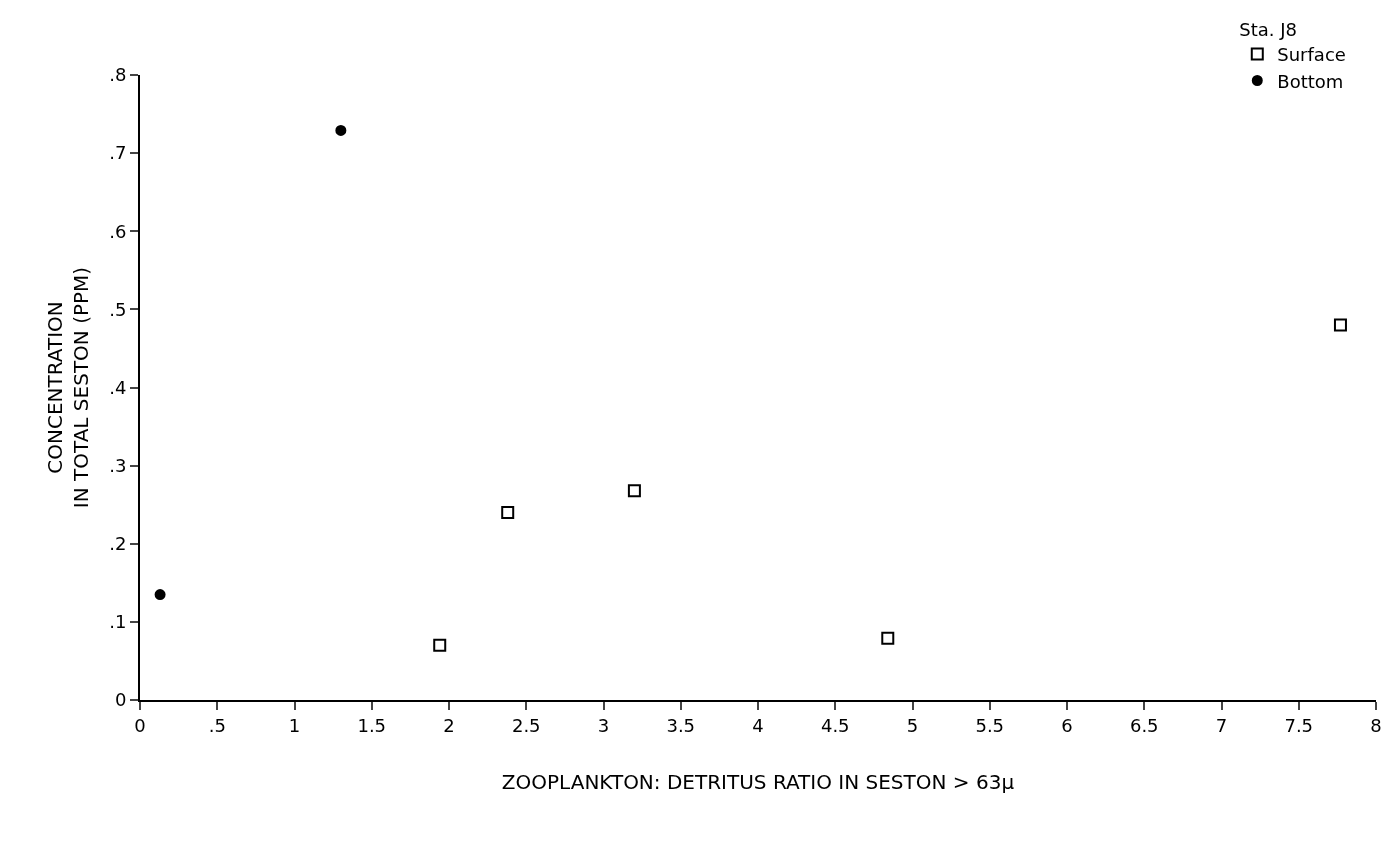 The width and height of the screenshot is (1396, 850). Describe the element at coordinates (1221, 725) in the screenshot. I see `x-tick-label: 7` at that location.